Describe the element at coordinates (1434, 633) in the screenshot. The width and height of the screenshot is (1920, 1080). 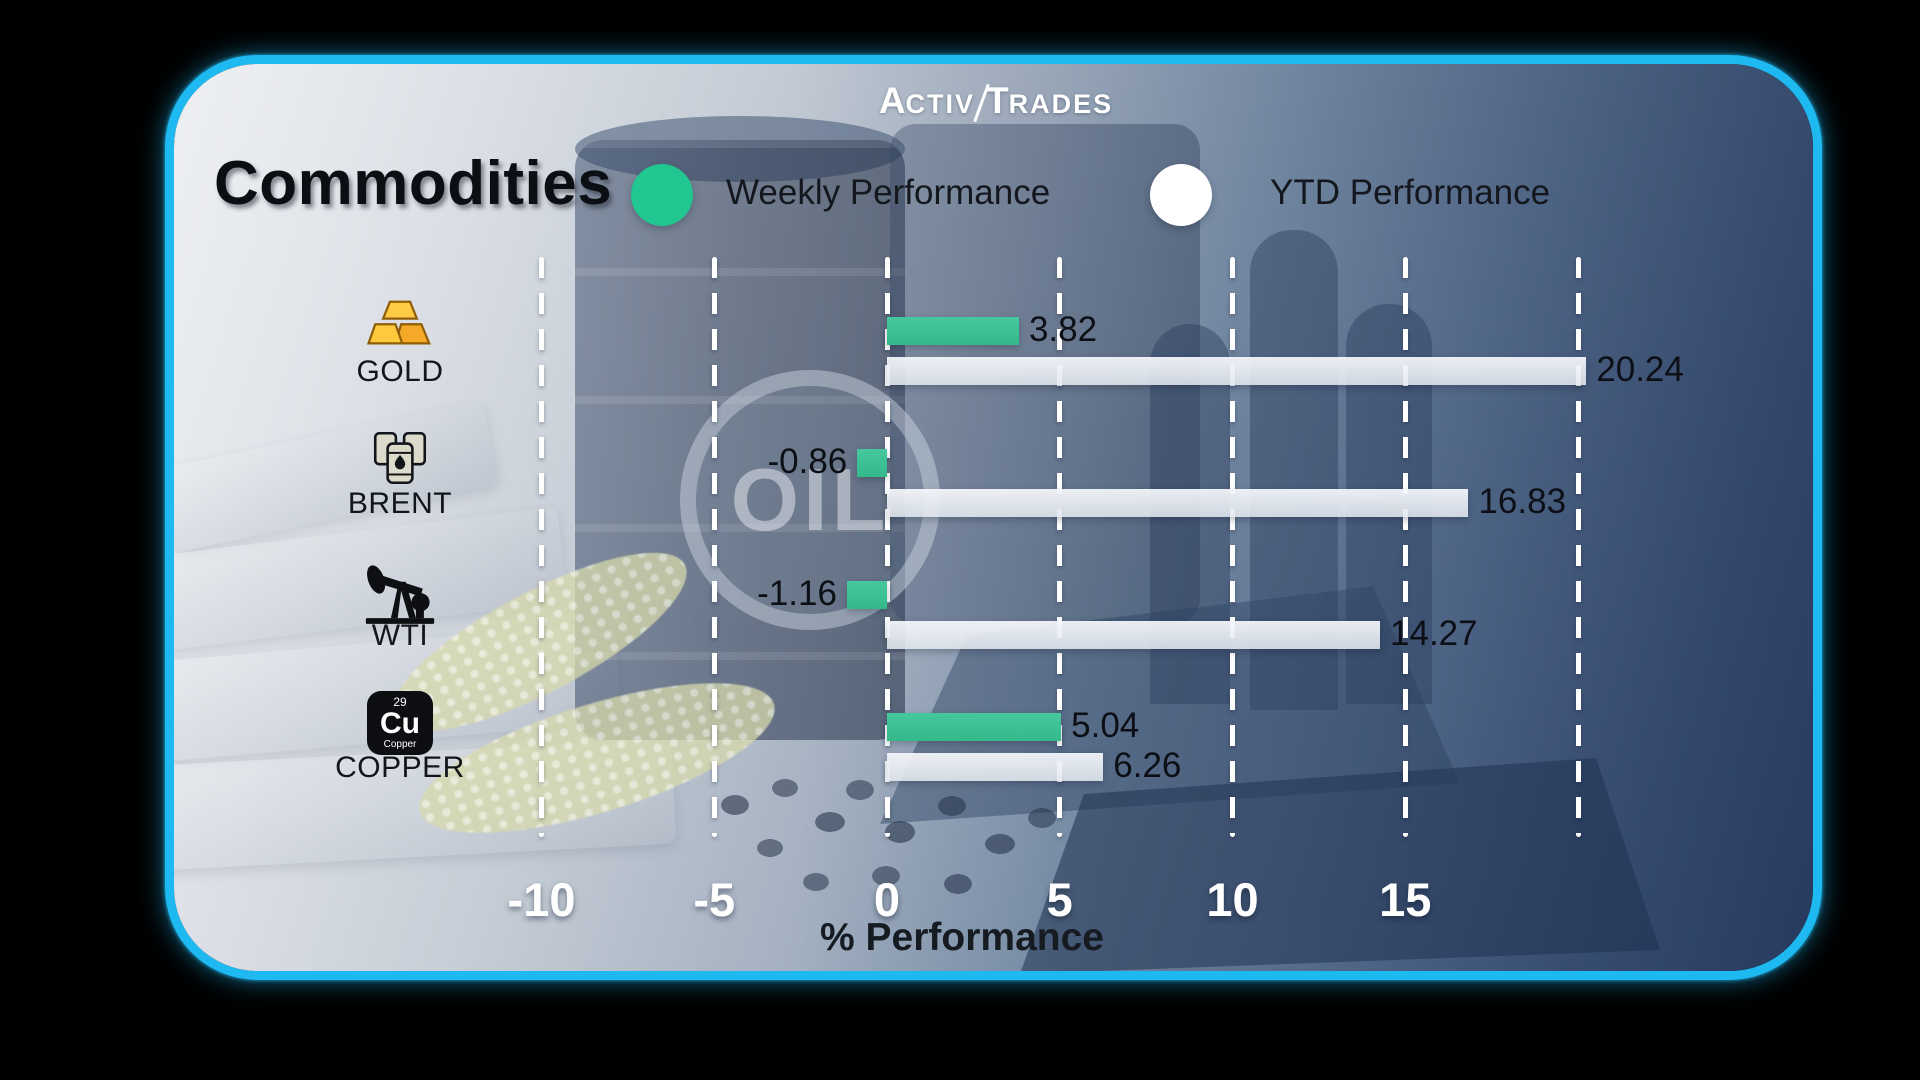
I see `ytd-value-label-wti: 14.27` at that location.